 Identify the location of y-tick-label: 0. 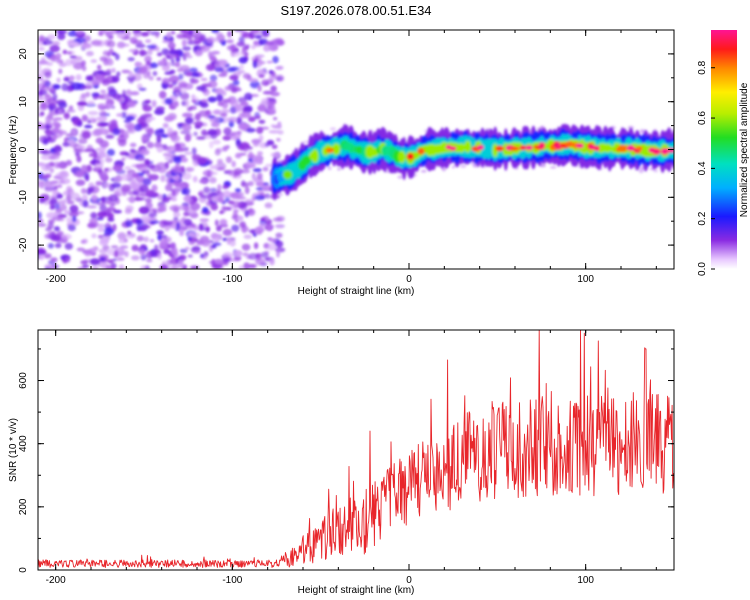
(23, 570).